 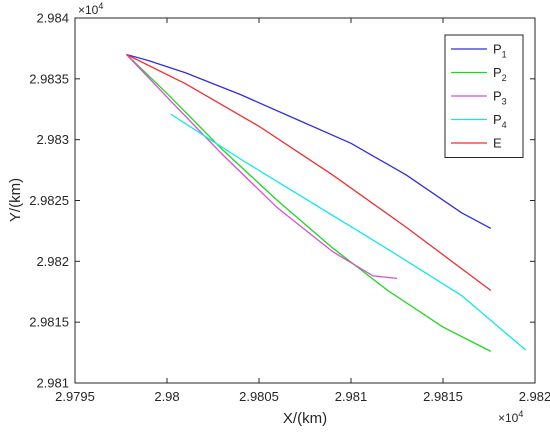 What do you see at coordinates (52, 383) in the screenshot?
I see `y-tick-label: 2.981` at bounding box center [52, 383].